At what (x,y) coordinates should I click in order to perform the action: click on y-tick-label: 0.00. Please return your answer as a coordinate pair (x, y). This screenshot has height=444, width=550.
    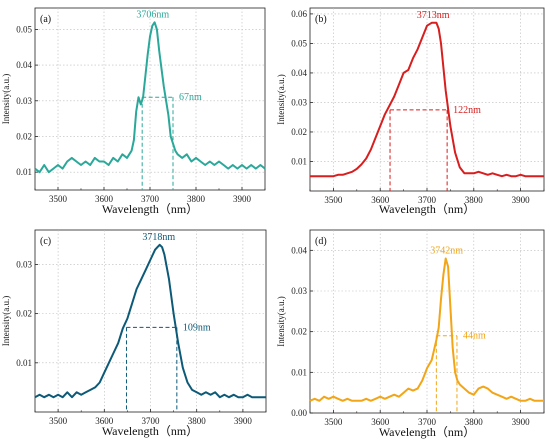
    Looking at the image, I should click on (299, 413).